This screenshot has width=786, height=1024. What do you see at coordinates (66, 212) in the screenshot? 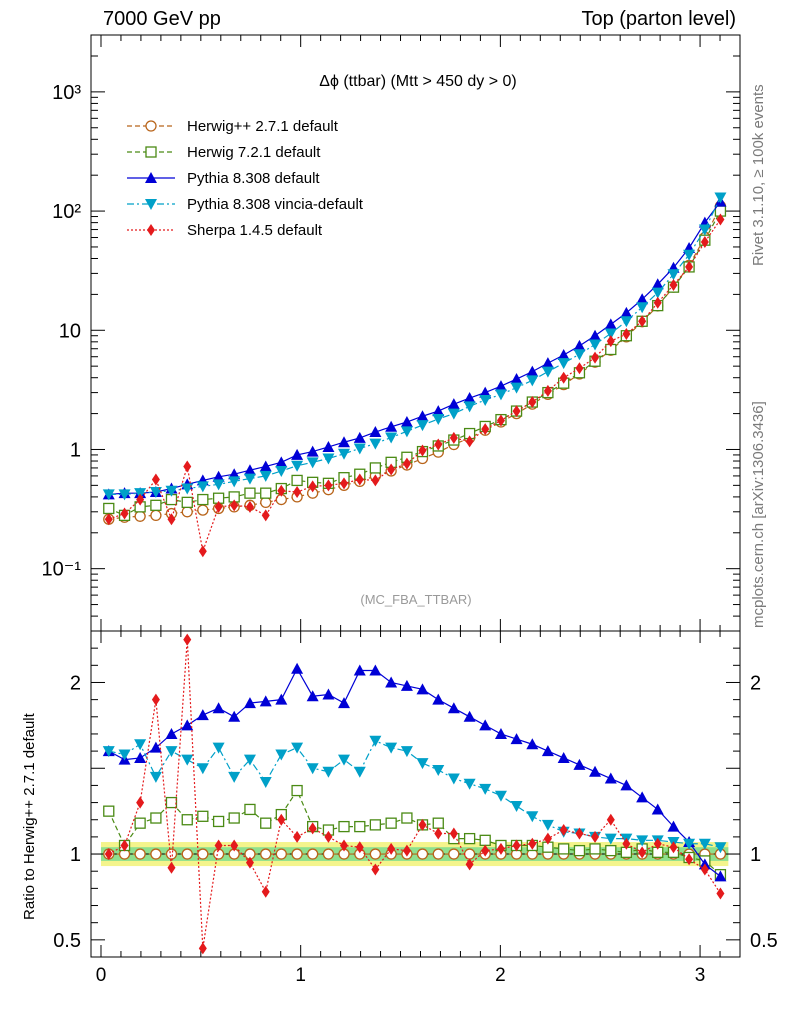
I see `main-y-tick-label: 10²` at bounding box center [66, 212].